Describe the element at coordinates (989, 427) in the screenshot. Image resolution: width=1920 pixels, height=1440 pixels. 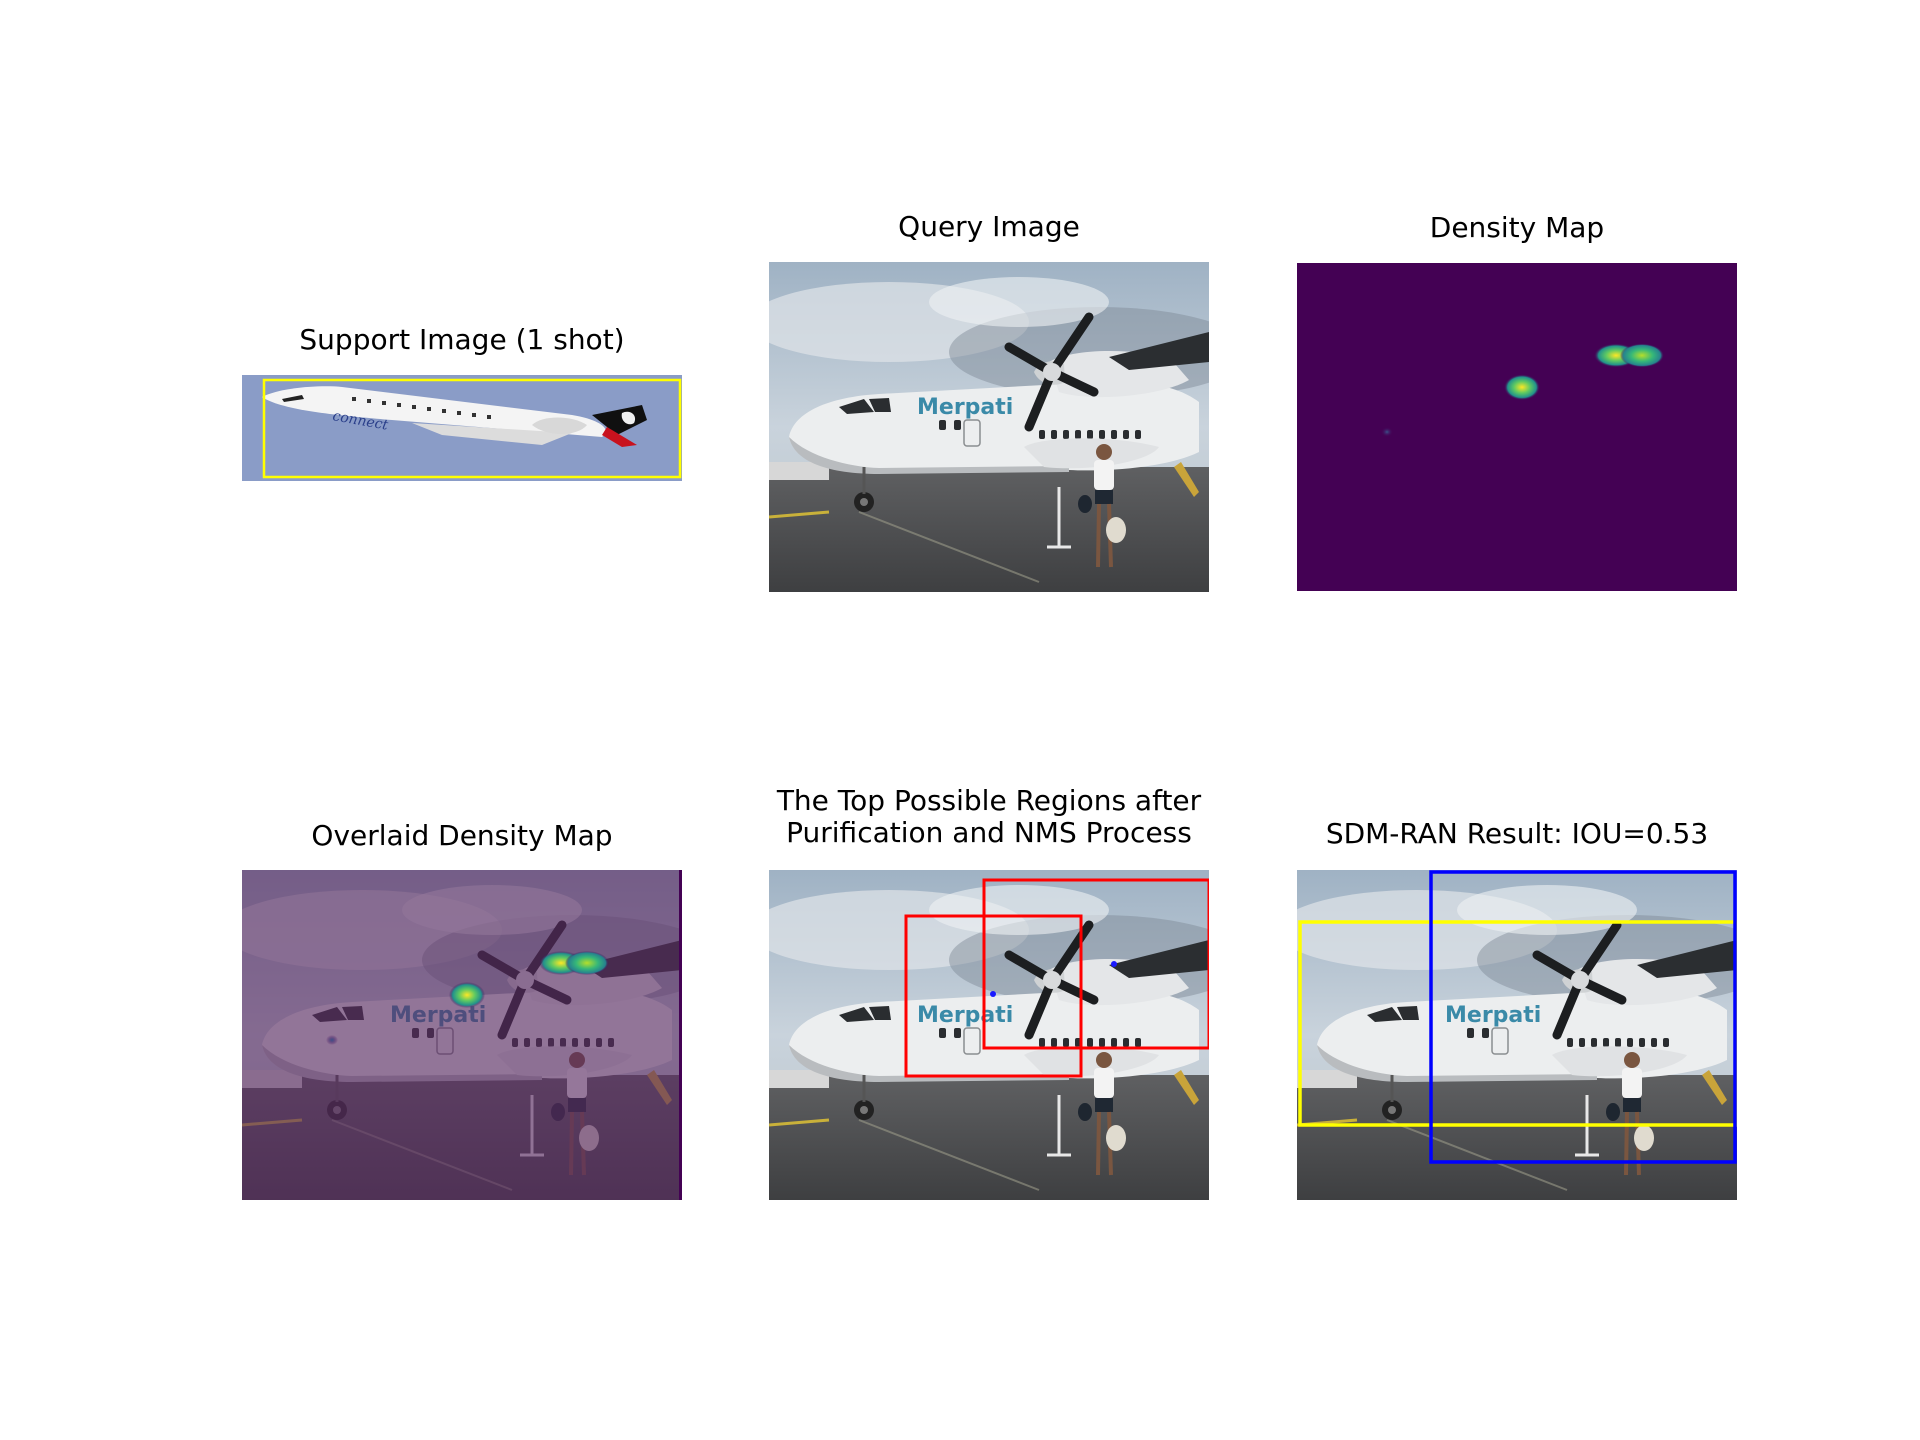
I see `query-image: Merpati` at that location.